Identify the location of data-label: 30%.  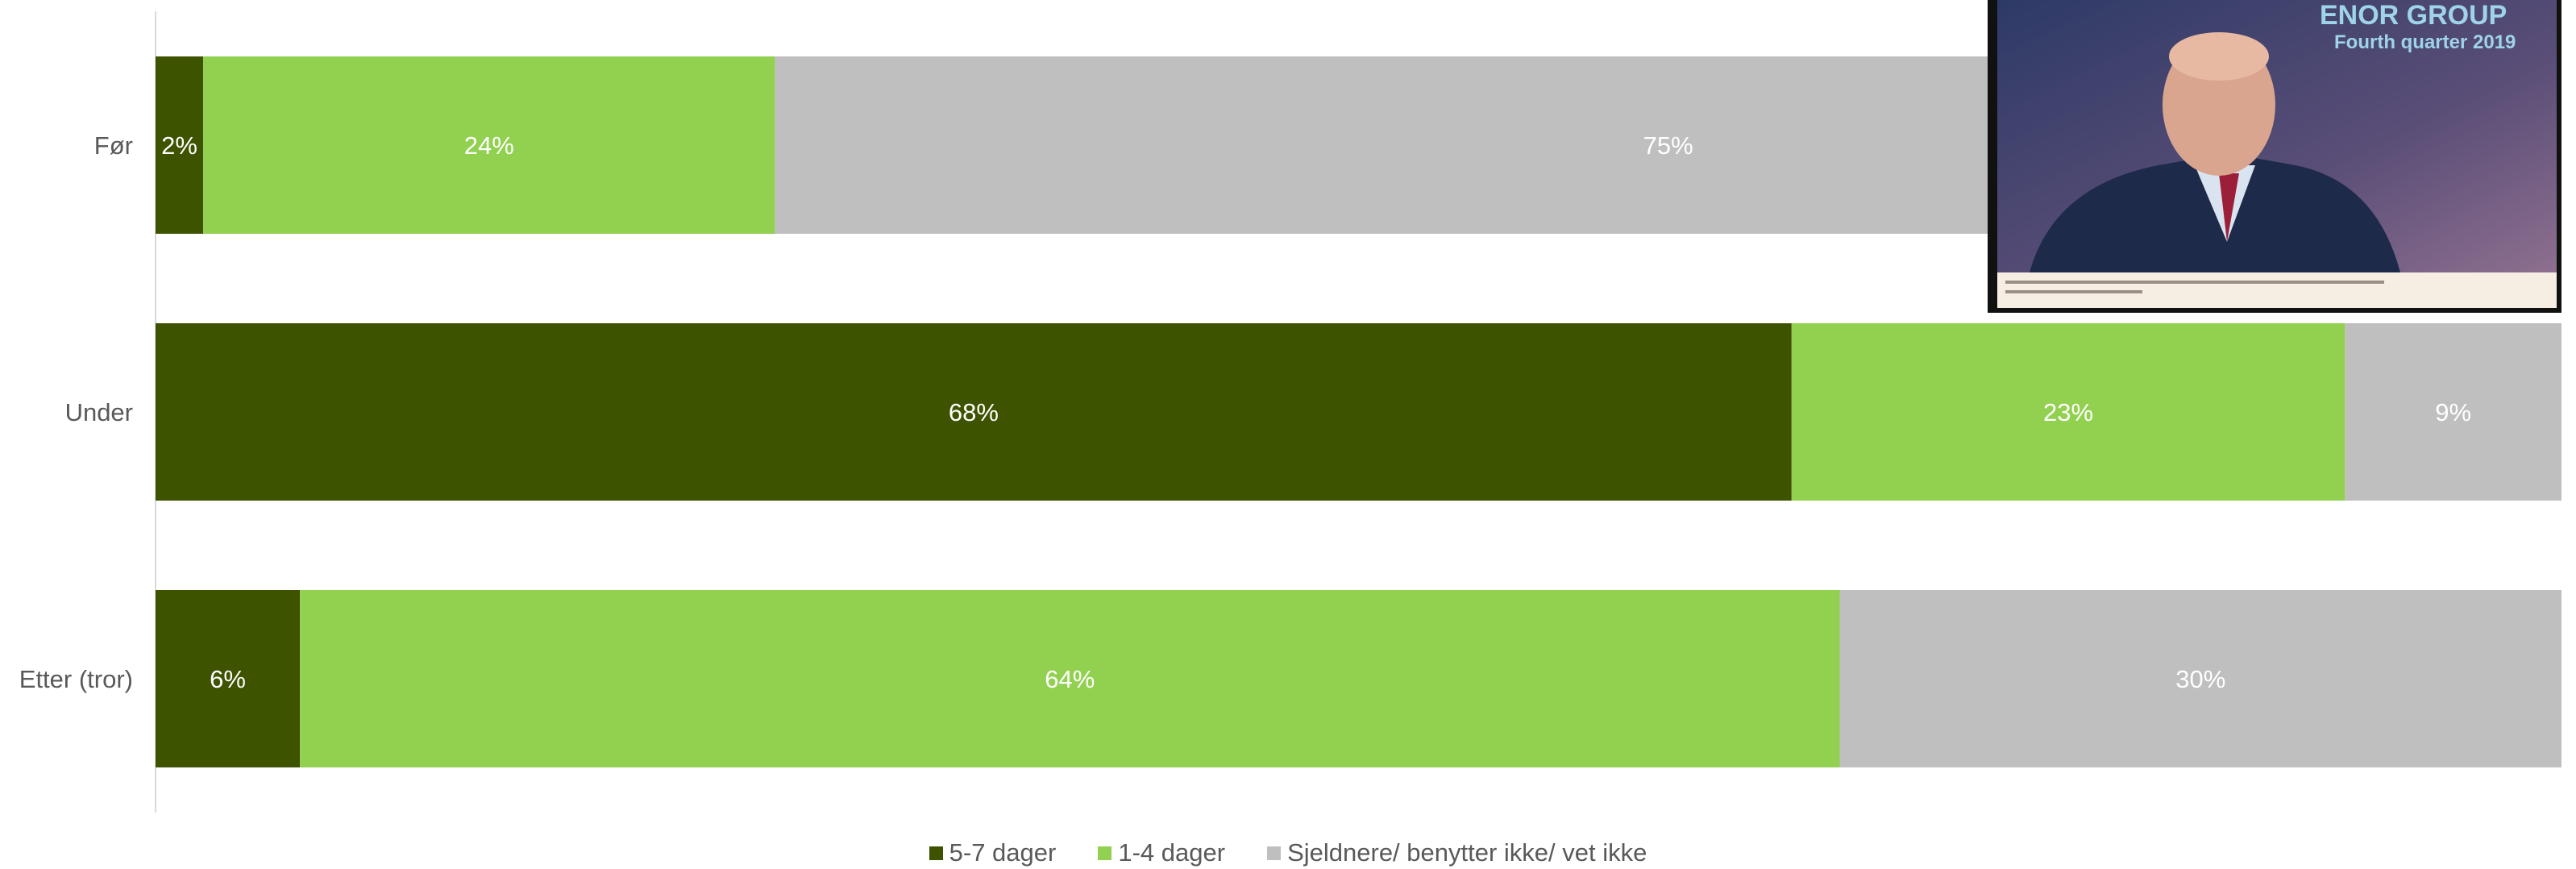
(2200, 679).